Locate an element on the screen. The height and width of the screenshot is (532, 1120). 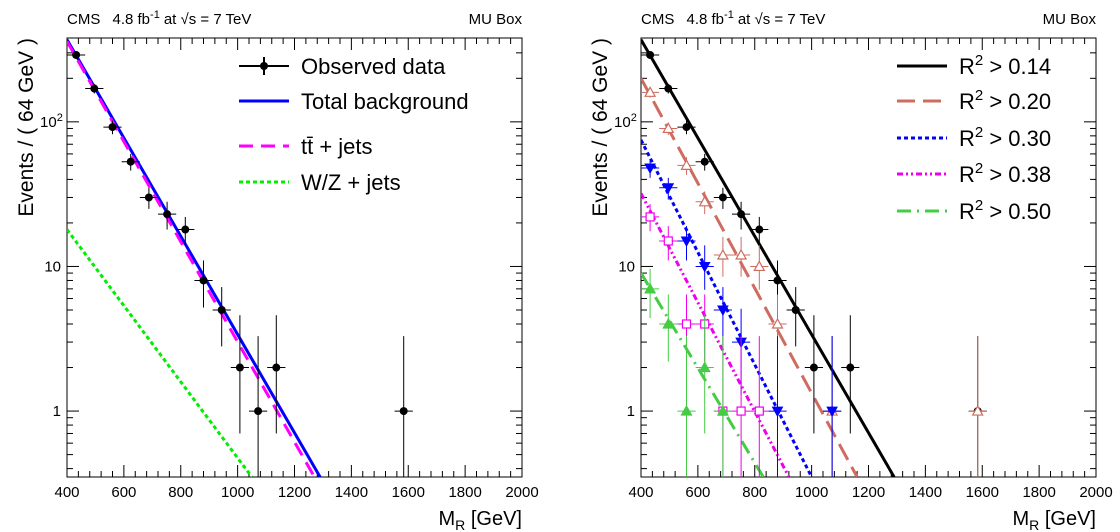
legend-label: W/Z + jets is located at coordinates (351, 182).